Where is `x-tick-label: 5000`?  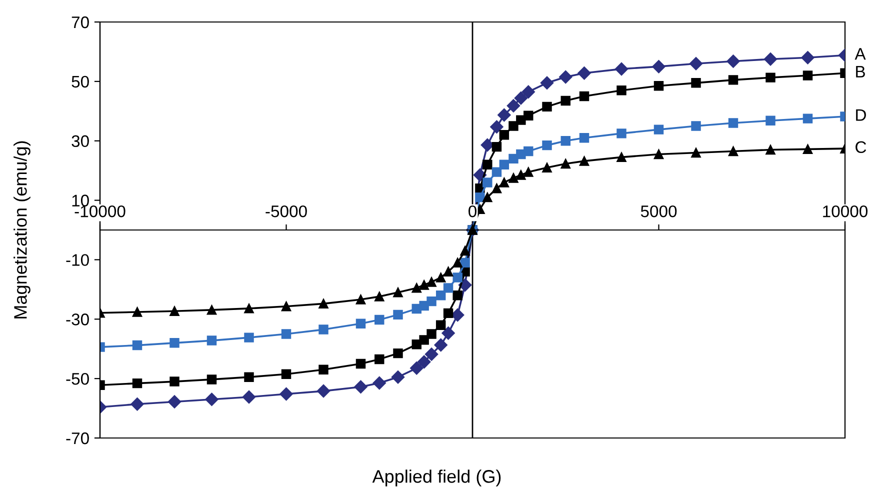 x-tick-label: 5000 is located at coordinates (658, 211).